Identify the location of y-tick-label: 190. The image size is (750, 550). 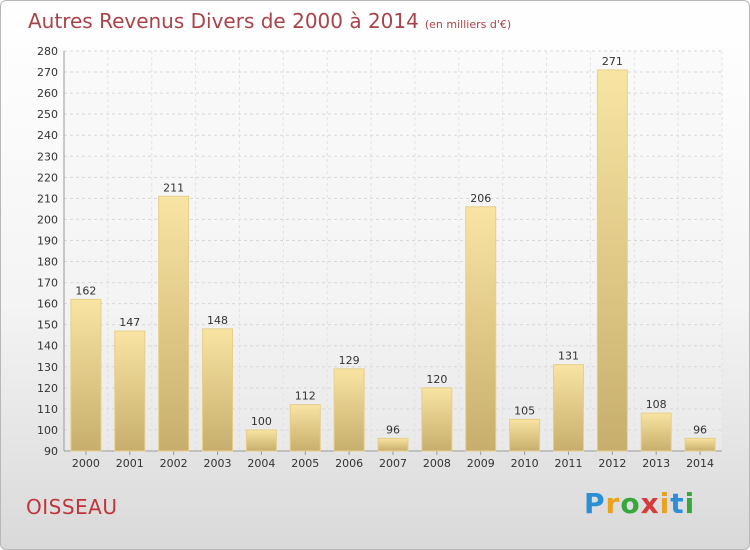
(47, 240).